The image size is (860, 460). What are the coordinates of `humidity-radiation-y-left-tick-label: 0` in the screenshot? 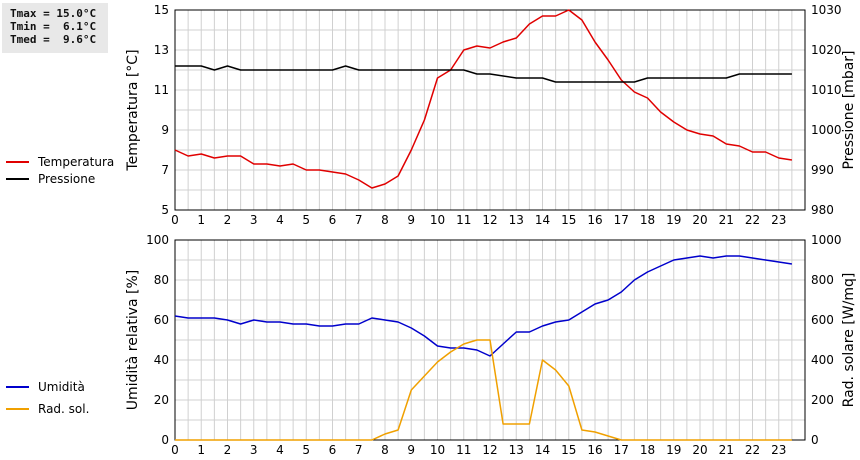 It's located at (165, 440).